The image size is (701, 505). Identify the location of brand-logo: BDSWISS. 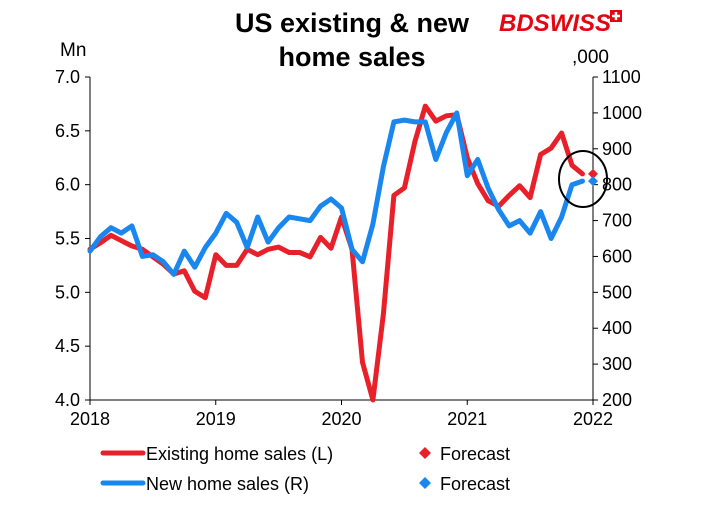
(560, 23).